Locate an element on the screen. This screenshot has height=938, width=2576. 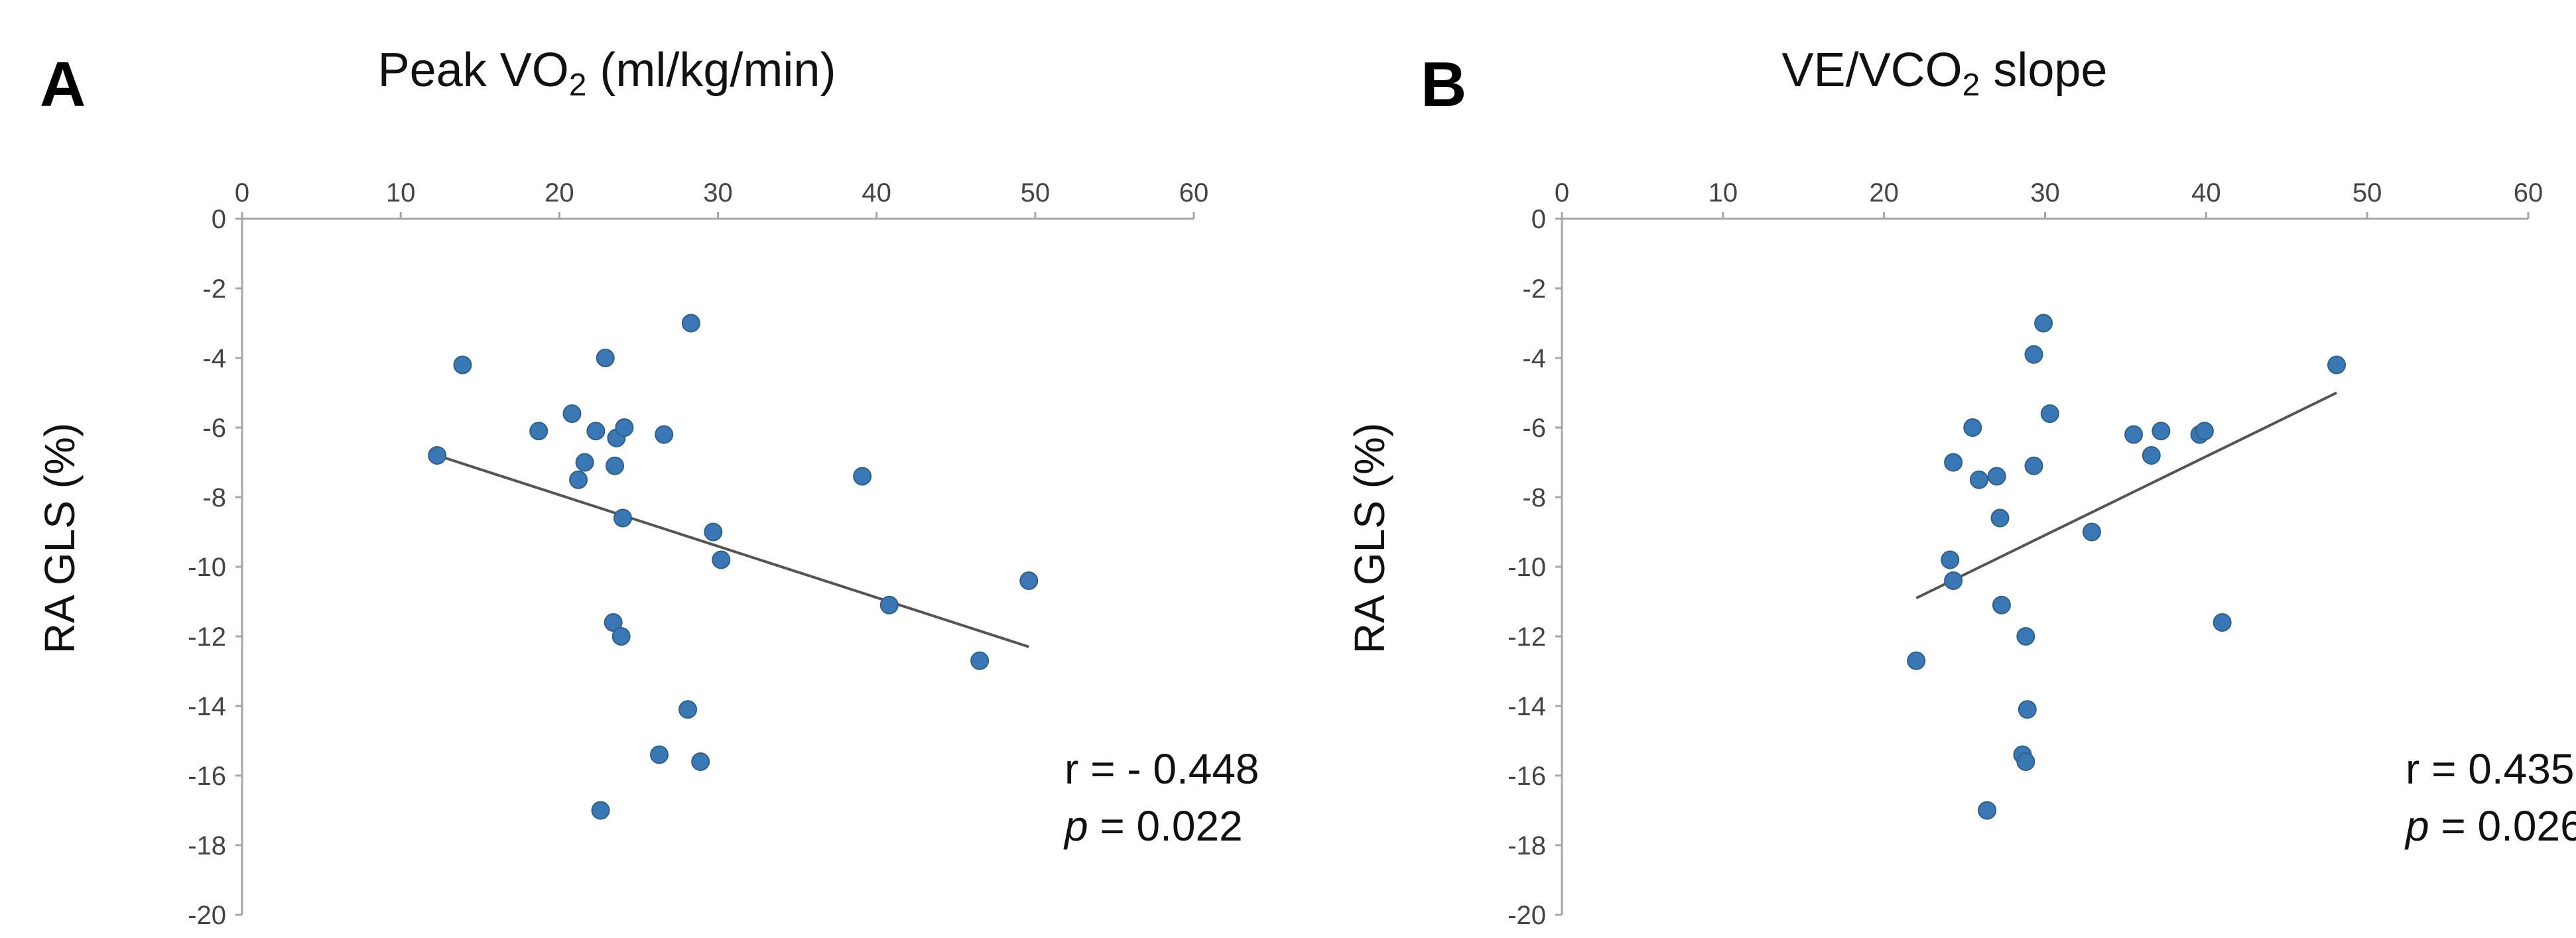
r-value-a: r = - 0.448 is located at coordinates (1162, 769).